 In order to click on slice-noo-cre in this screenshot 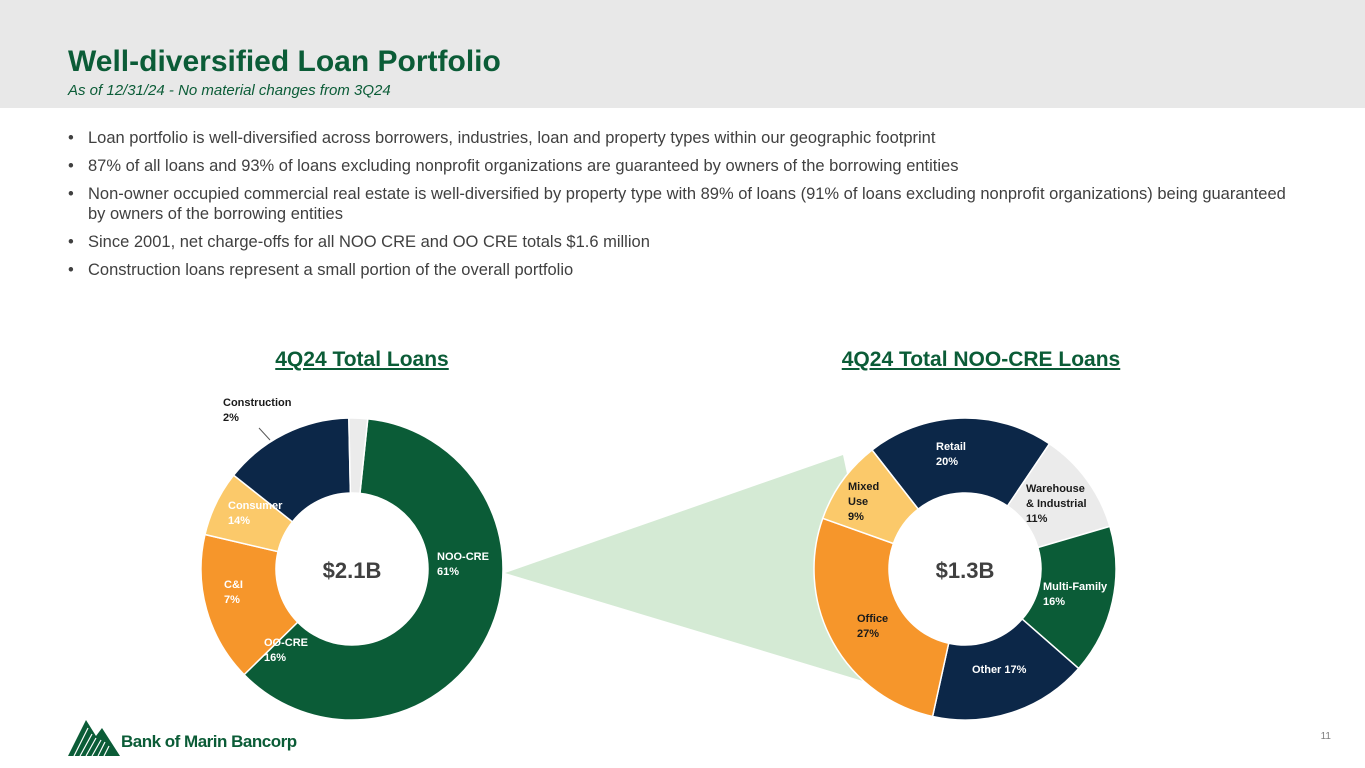, I will do `click(373, 569)`.